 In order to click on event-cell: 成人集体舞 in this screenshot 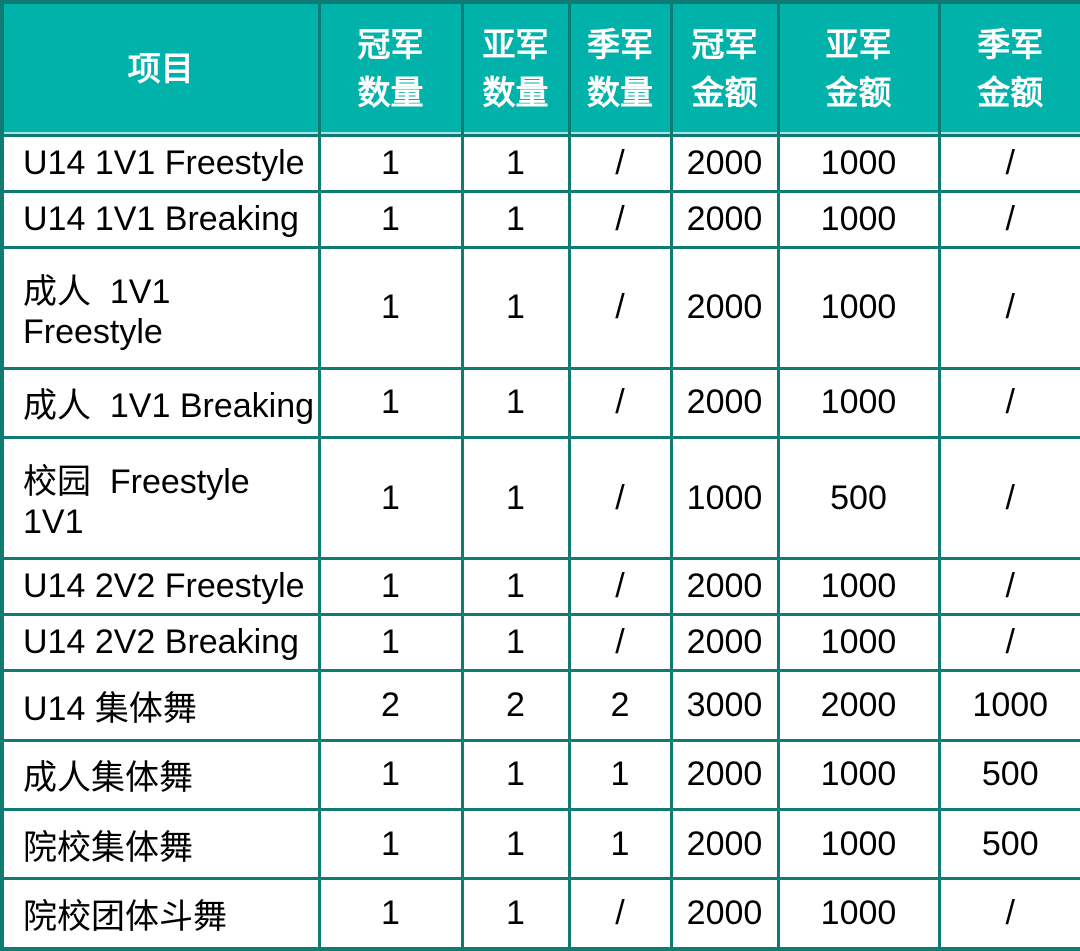, I will do `click(160, 775)`.